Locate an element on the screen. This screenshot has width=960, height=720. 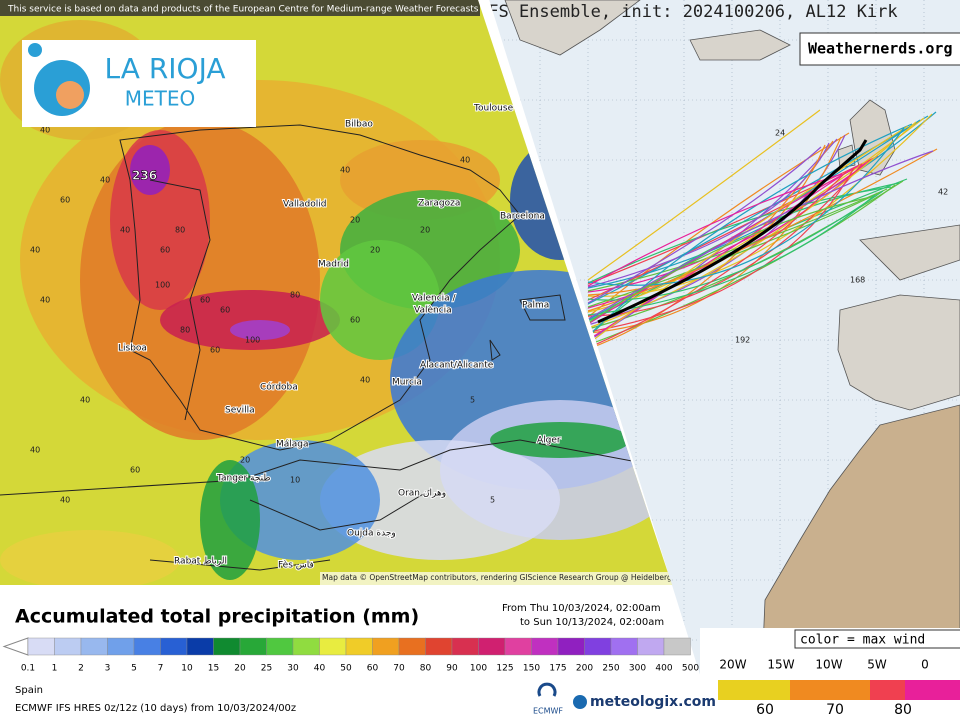
contour-label: 5 is located at coordinates (472, 400).